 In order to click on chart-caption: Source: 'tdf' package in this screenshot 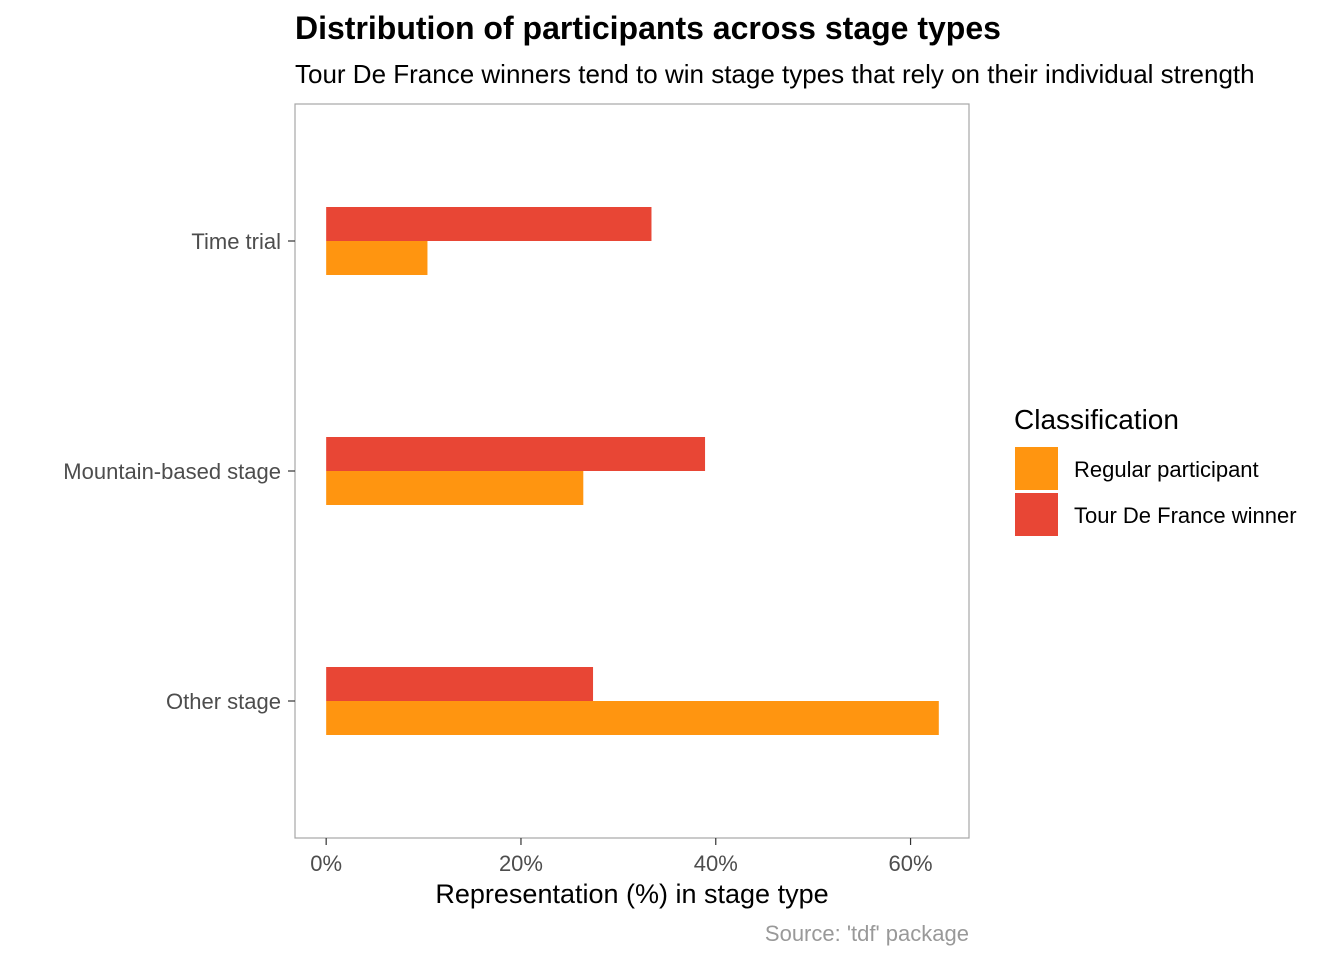, I will do `click(867, 933)`.